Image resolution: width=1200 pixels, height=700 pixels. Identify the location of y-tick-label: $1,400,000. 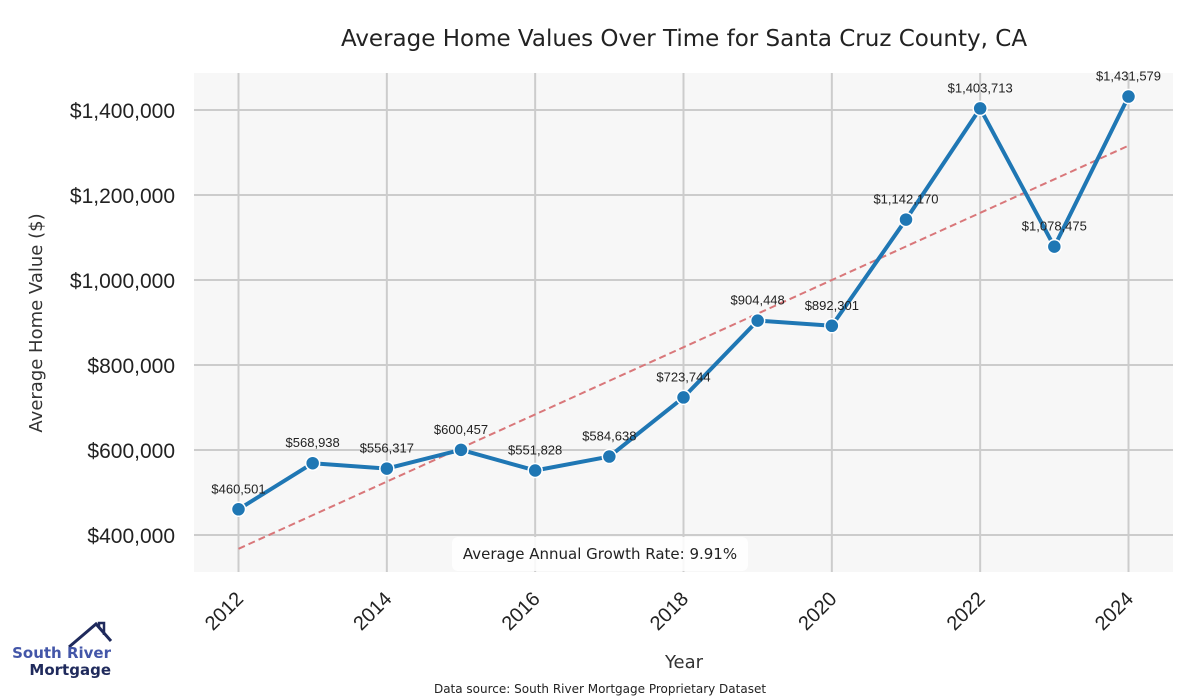
(122, 111).